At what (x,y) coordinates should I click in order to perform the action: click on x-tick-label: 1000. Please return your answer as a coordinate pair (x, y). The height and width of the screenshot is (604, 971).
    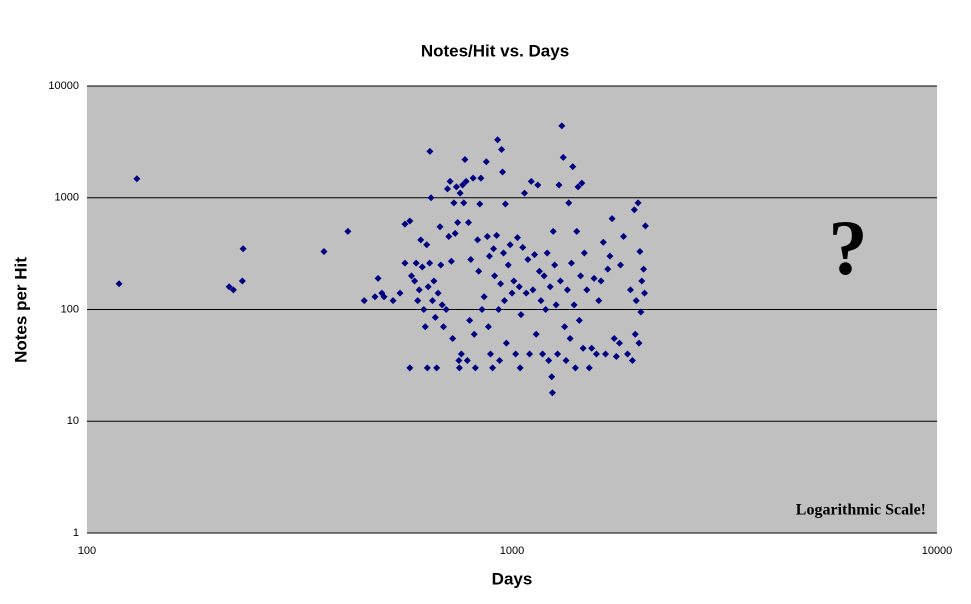
    Looking at the image, I should click on (512, 551).